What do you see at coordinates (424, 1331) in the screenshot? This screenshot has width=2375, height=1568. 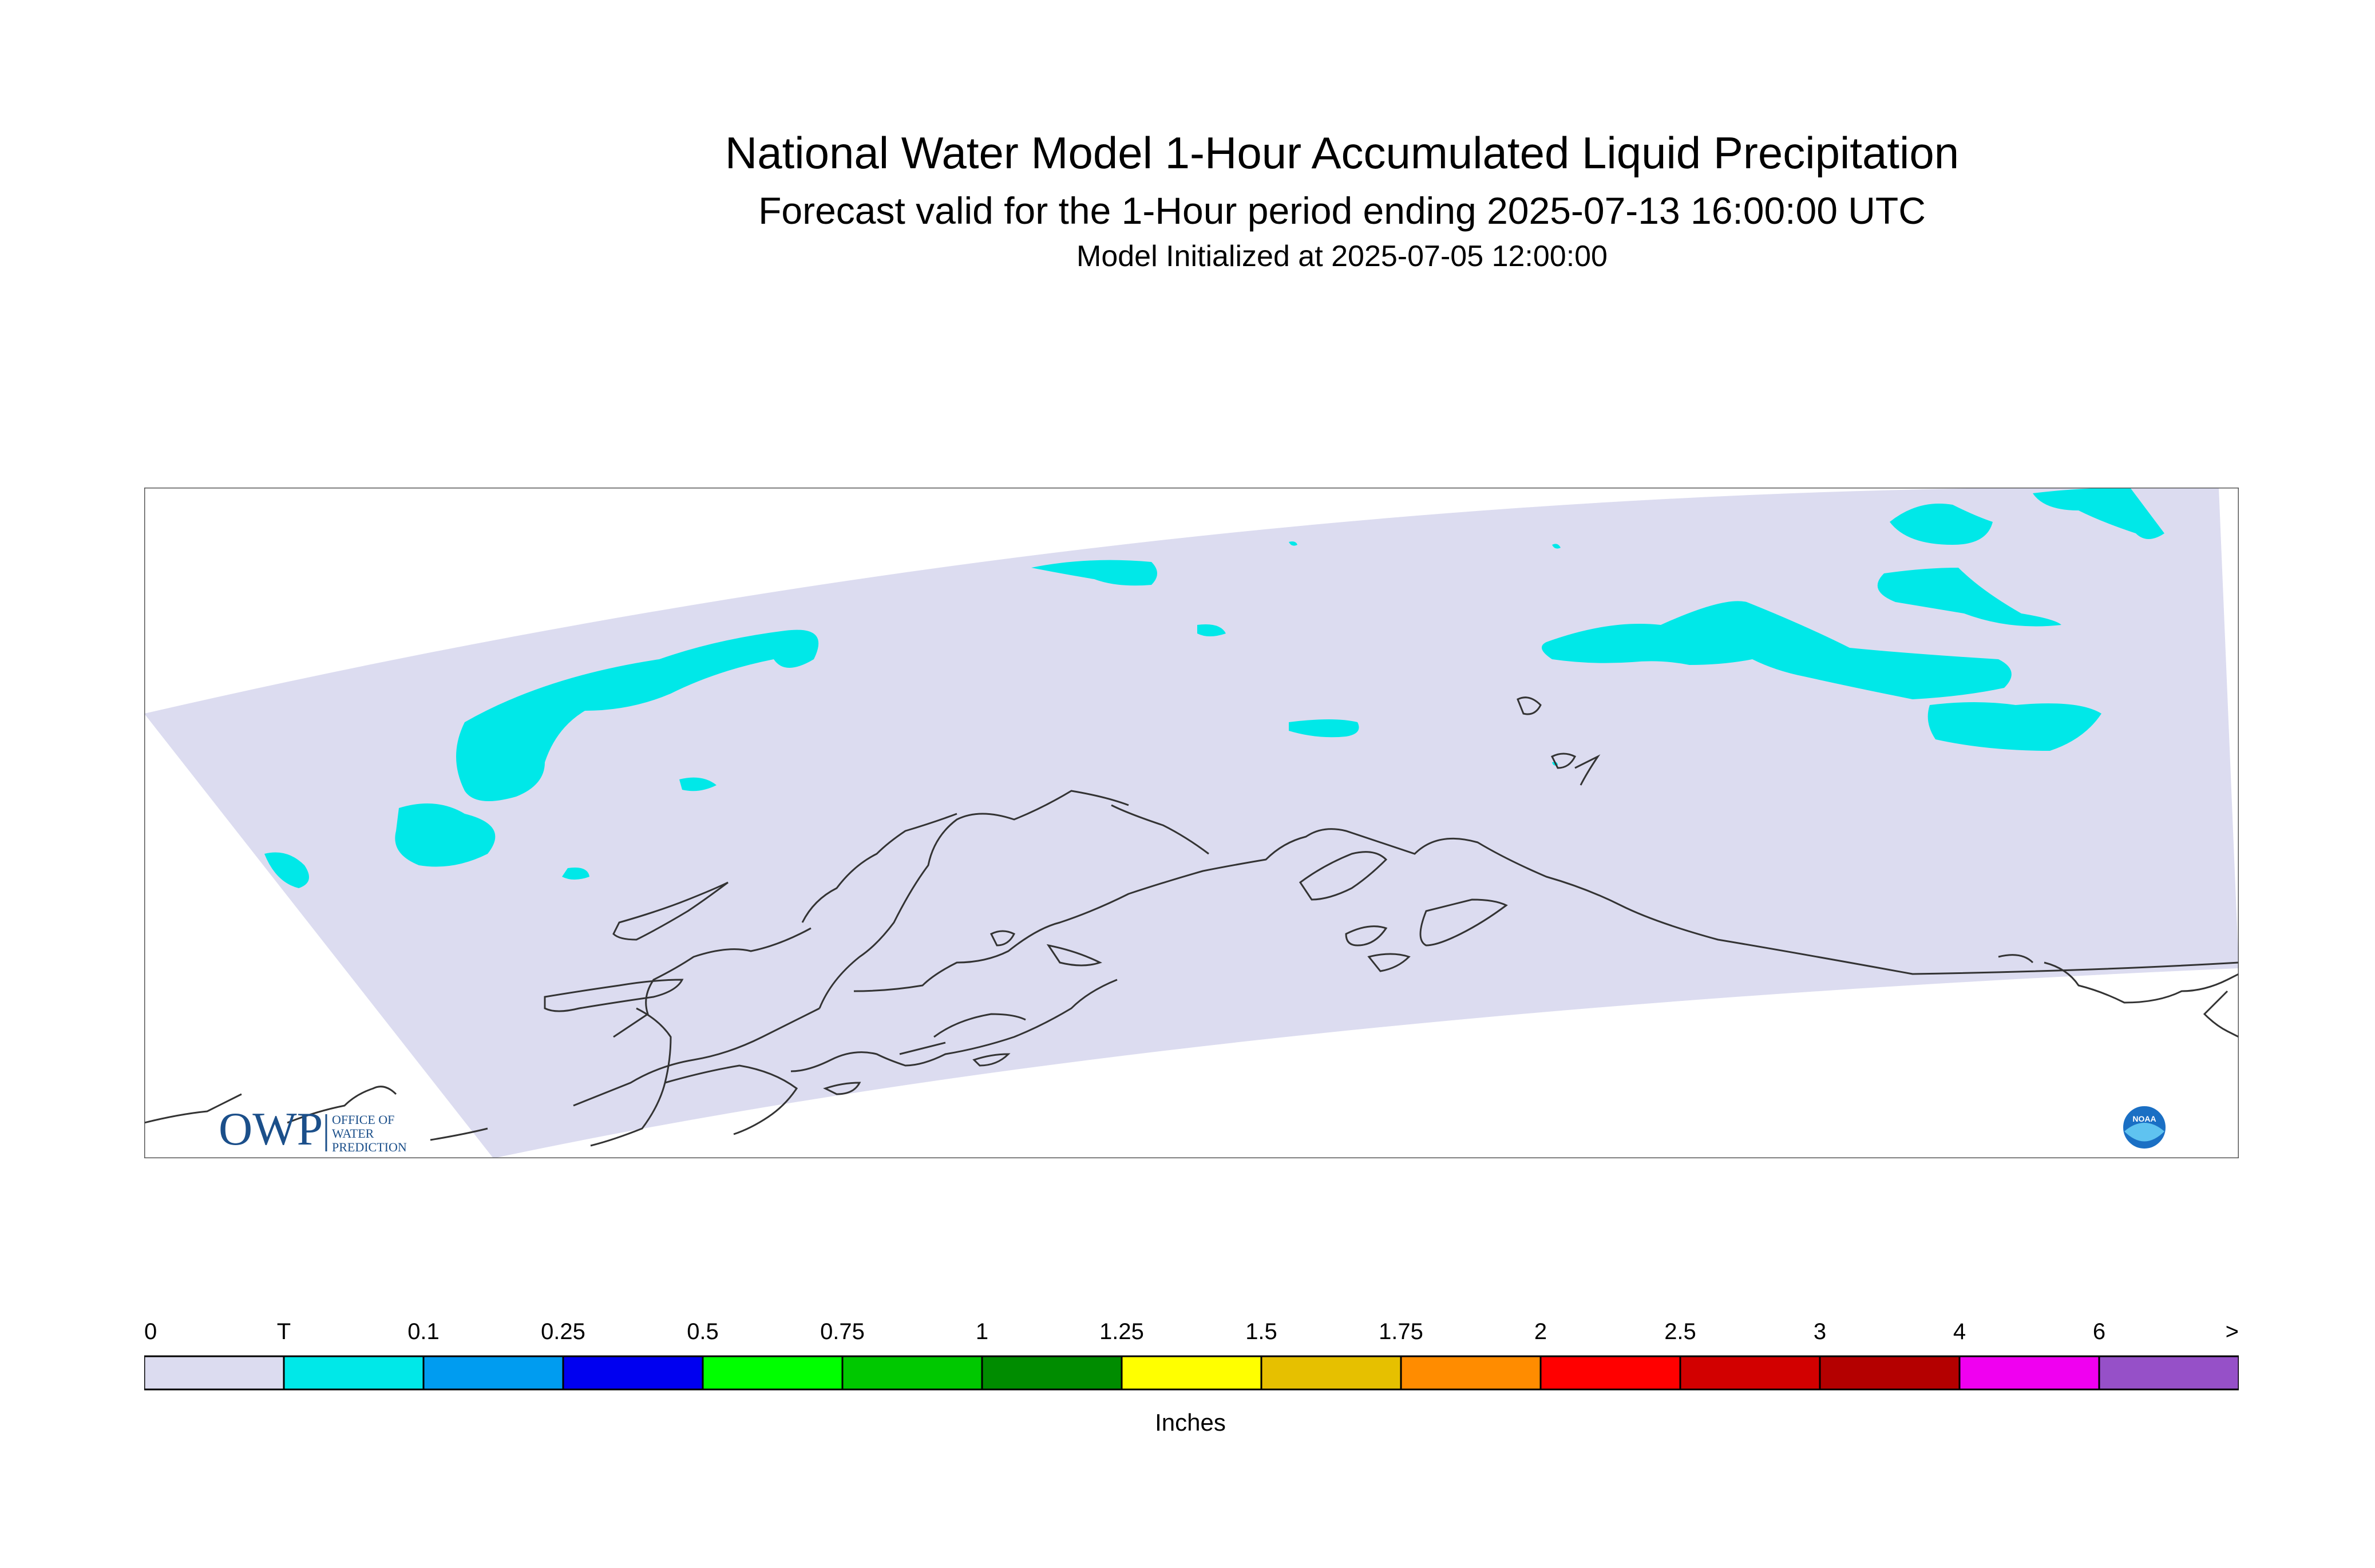 I see `legend-tick-label: 0.1` at bounding box center [424, 1331].